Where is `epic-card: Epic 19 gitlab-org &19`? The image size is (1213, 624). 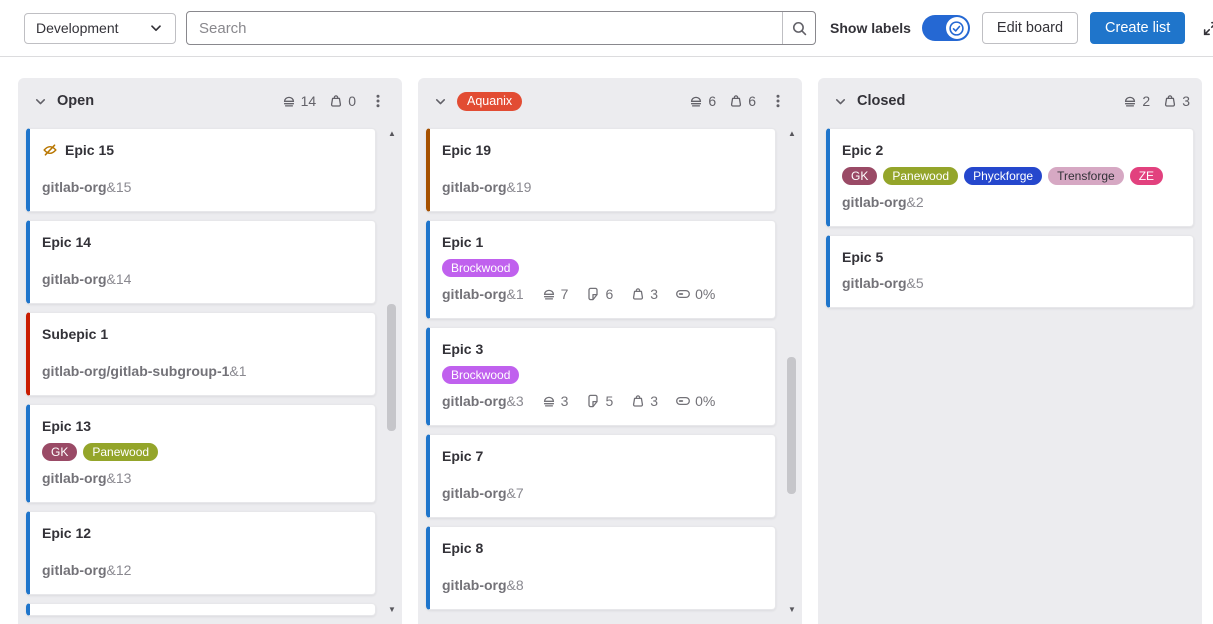 epic-card: Epic 19 gitlab-org &19 is located at coordinates (601, 170).